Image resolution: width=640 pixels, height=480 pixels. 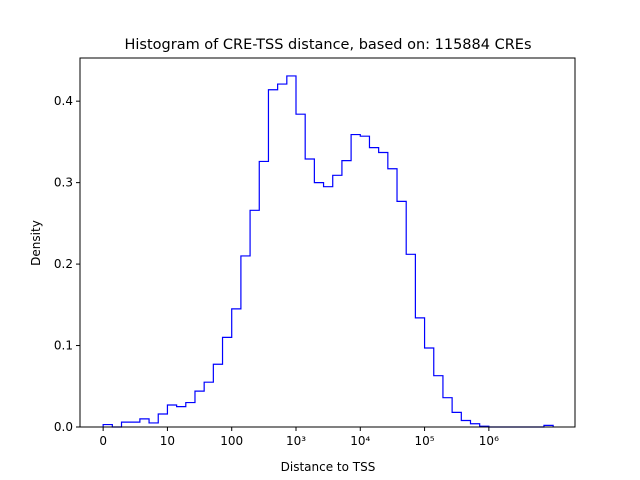 I want to click on x-tick-label: 10⁶, so click(x=489, y=441).